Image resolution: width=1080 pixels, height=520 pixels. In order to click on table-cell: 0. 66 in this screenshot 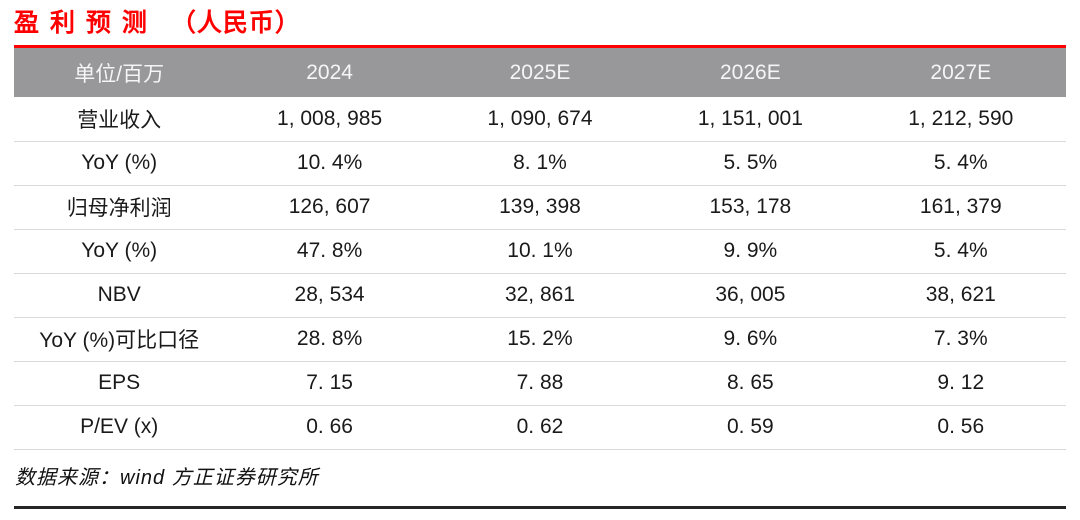, I will do `click(329, 426)`.